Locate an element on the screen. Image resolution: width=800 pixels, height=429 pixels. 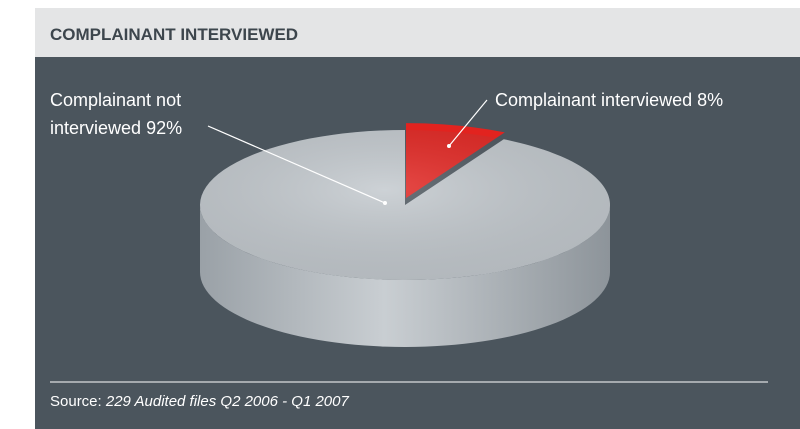
source-text: 229 Audited files Q2 2006 - Q1 2007 is located at coordinates (227, 401).